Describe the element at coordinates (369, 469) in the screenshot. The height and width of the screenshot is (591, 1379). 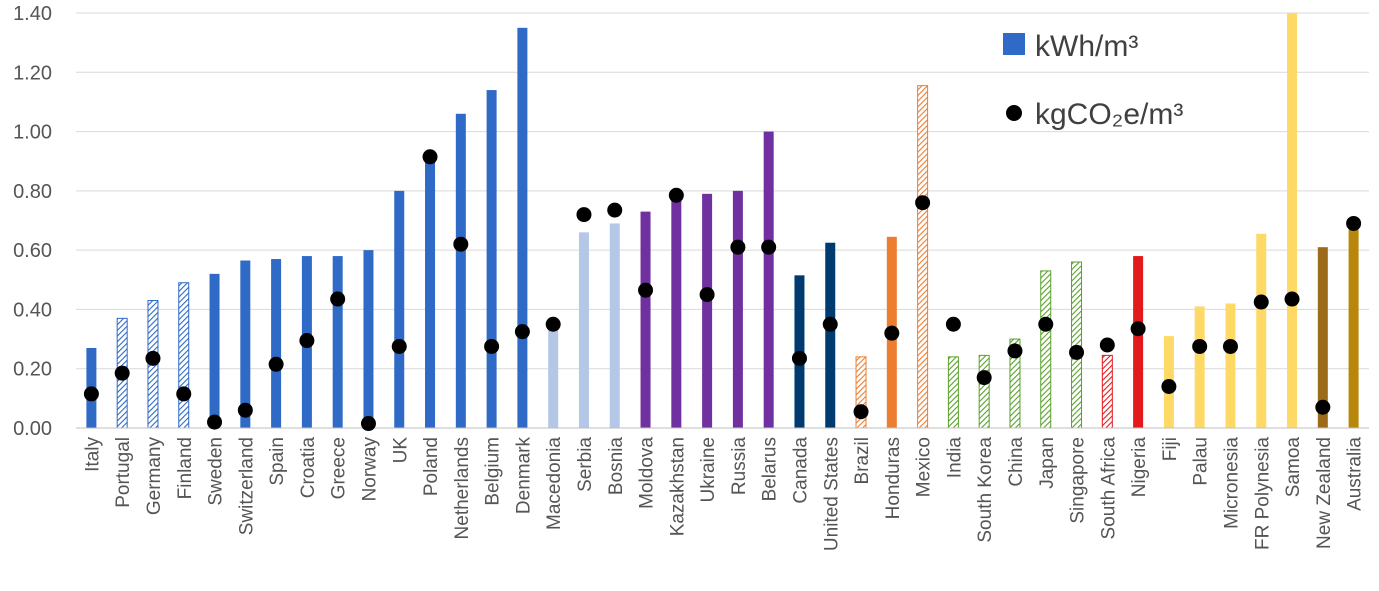
I see `x-tick-label: Norway` at that location.